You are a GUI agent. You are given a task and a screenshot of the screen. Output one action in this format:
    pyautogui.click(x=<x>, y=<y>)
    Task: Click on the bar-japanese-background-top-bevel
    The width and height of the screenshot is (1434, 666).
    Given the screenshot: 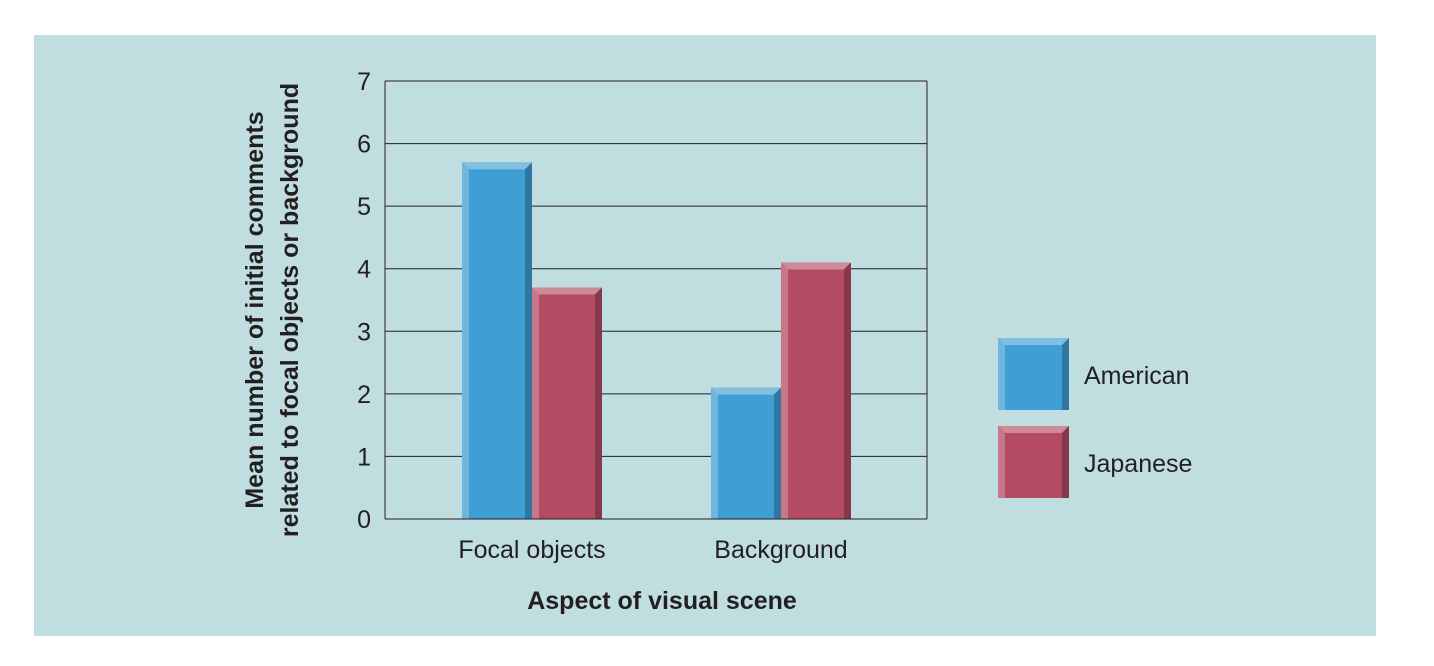 What is the action you would take?
    pyautogui.click(x=816, y=266)
    